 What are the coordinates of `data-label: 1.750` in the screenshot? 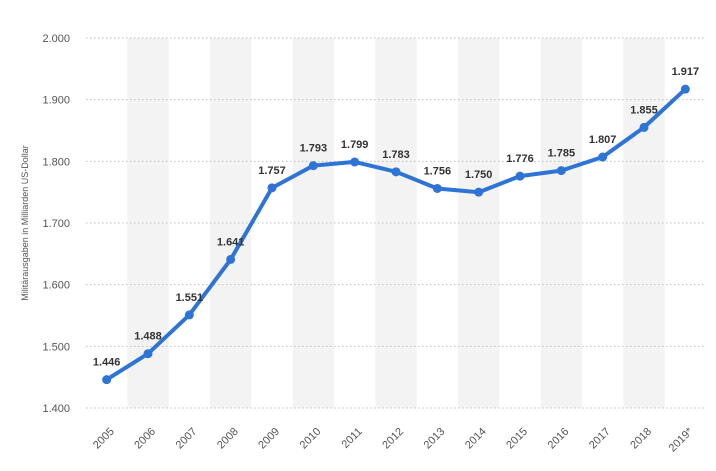 It's located at (479, 175).